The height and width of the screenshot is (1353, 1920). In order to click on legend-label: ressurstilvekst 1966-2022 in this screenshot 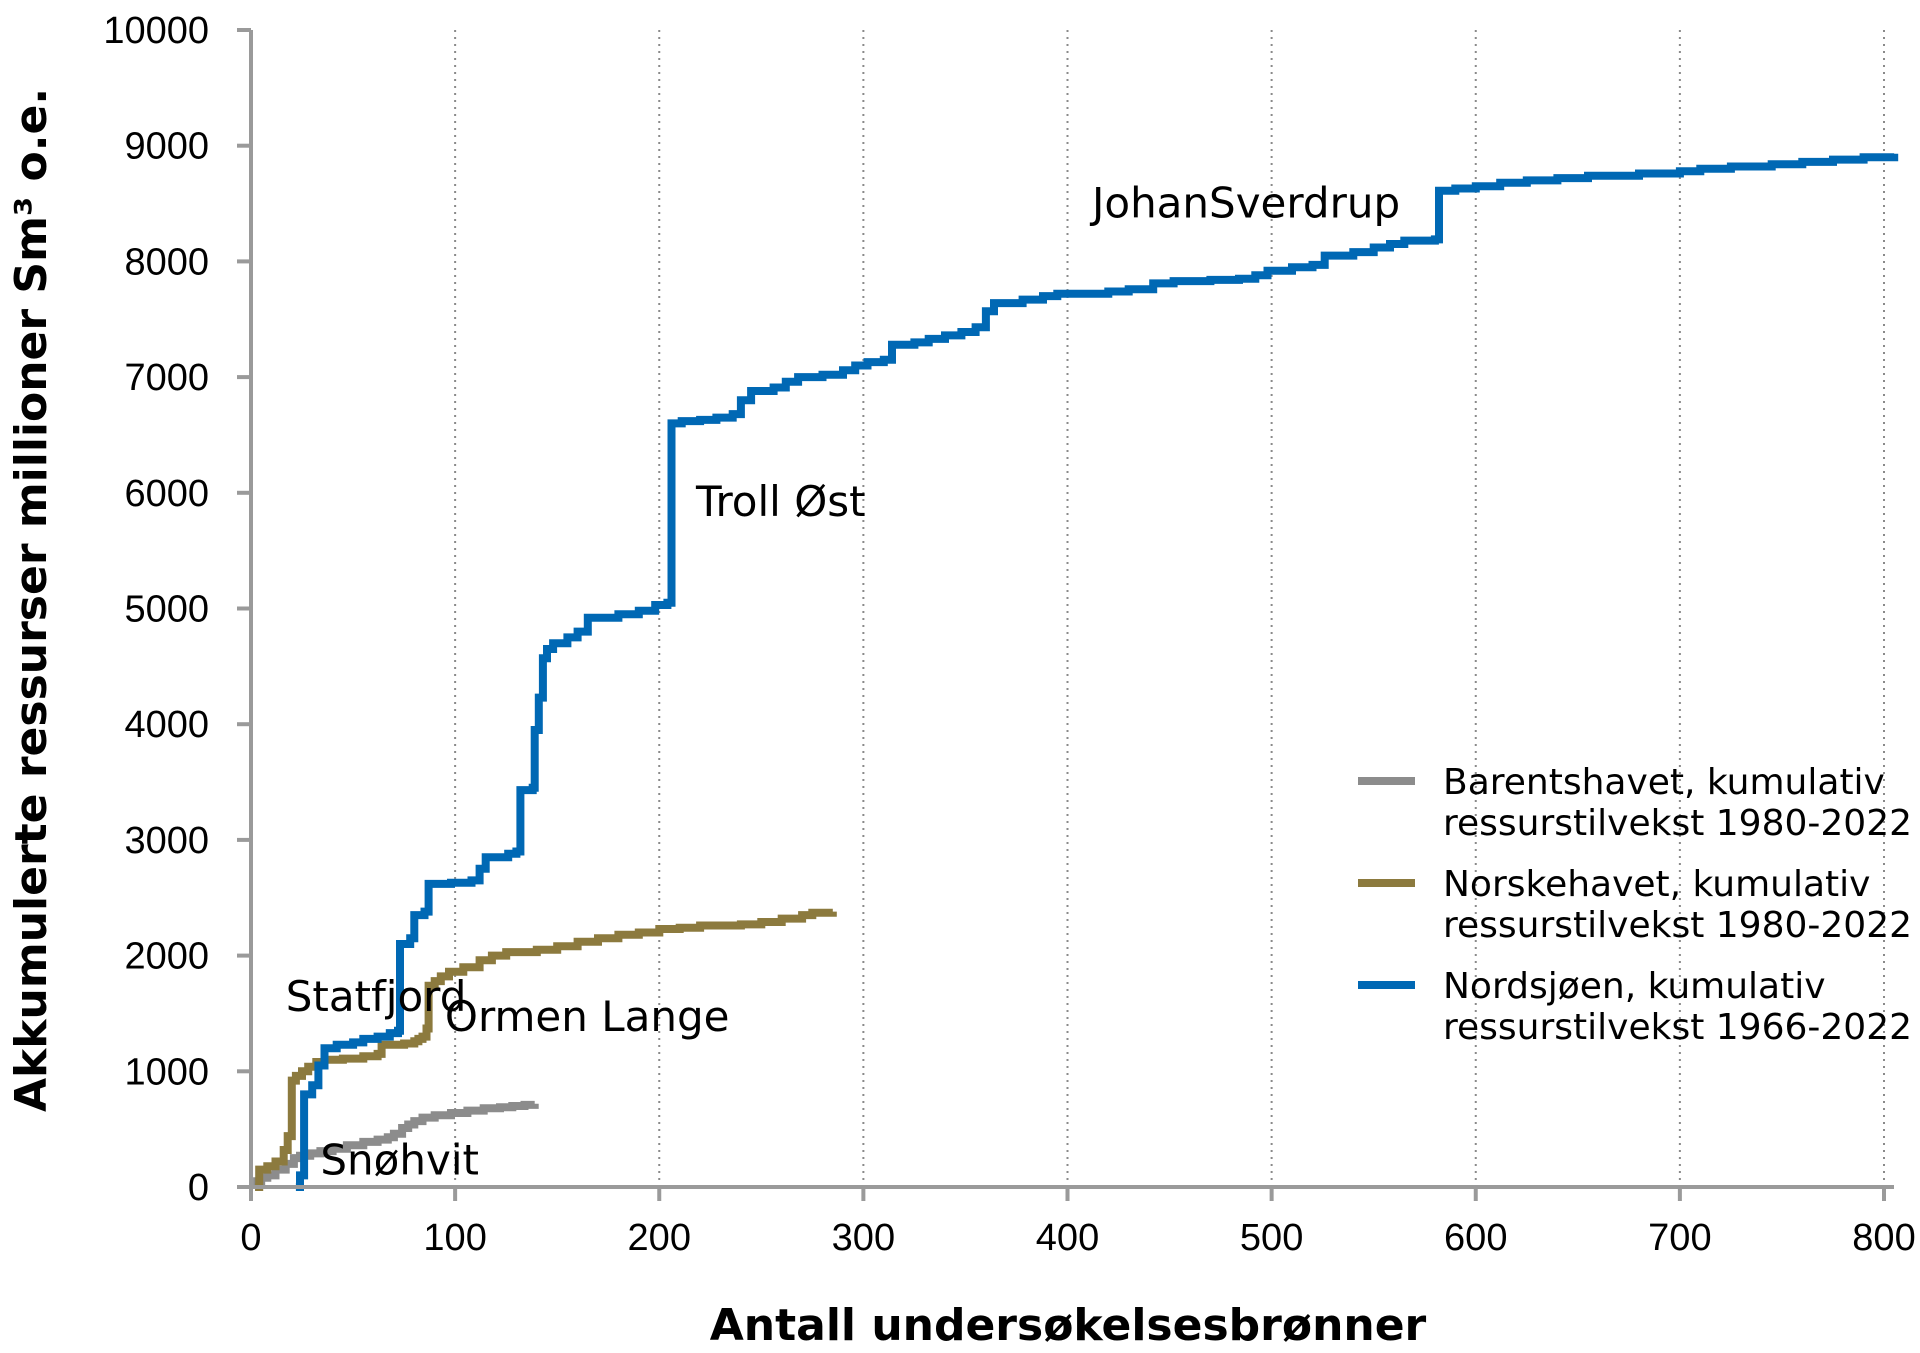, I will do `click(1677, 1027)`.